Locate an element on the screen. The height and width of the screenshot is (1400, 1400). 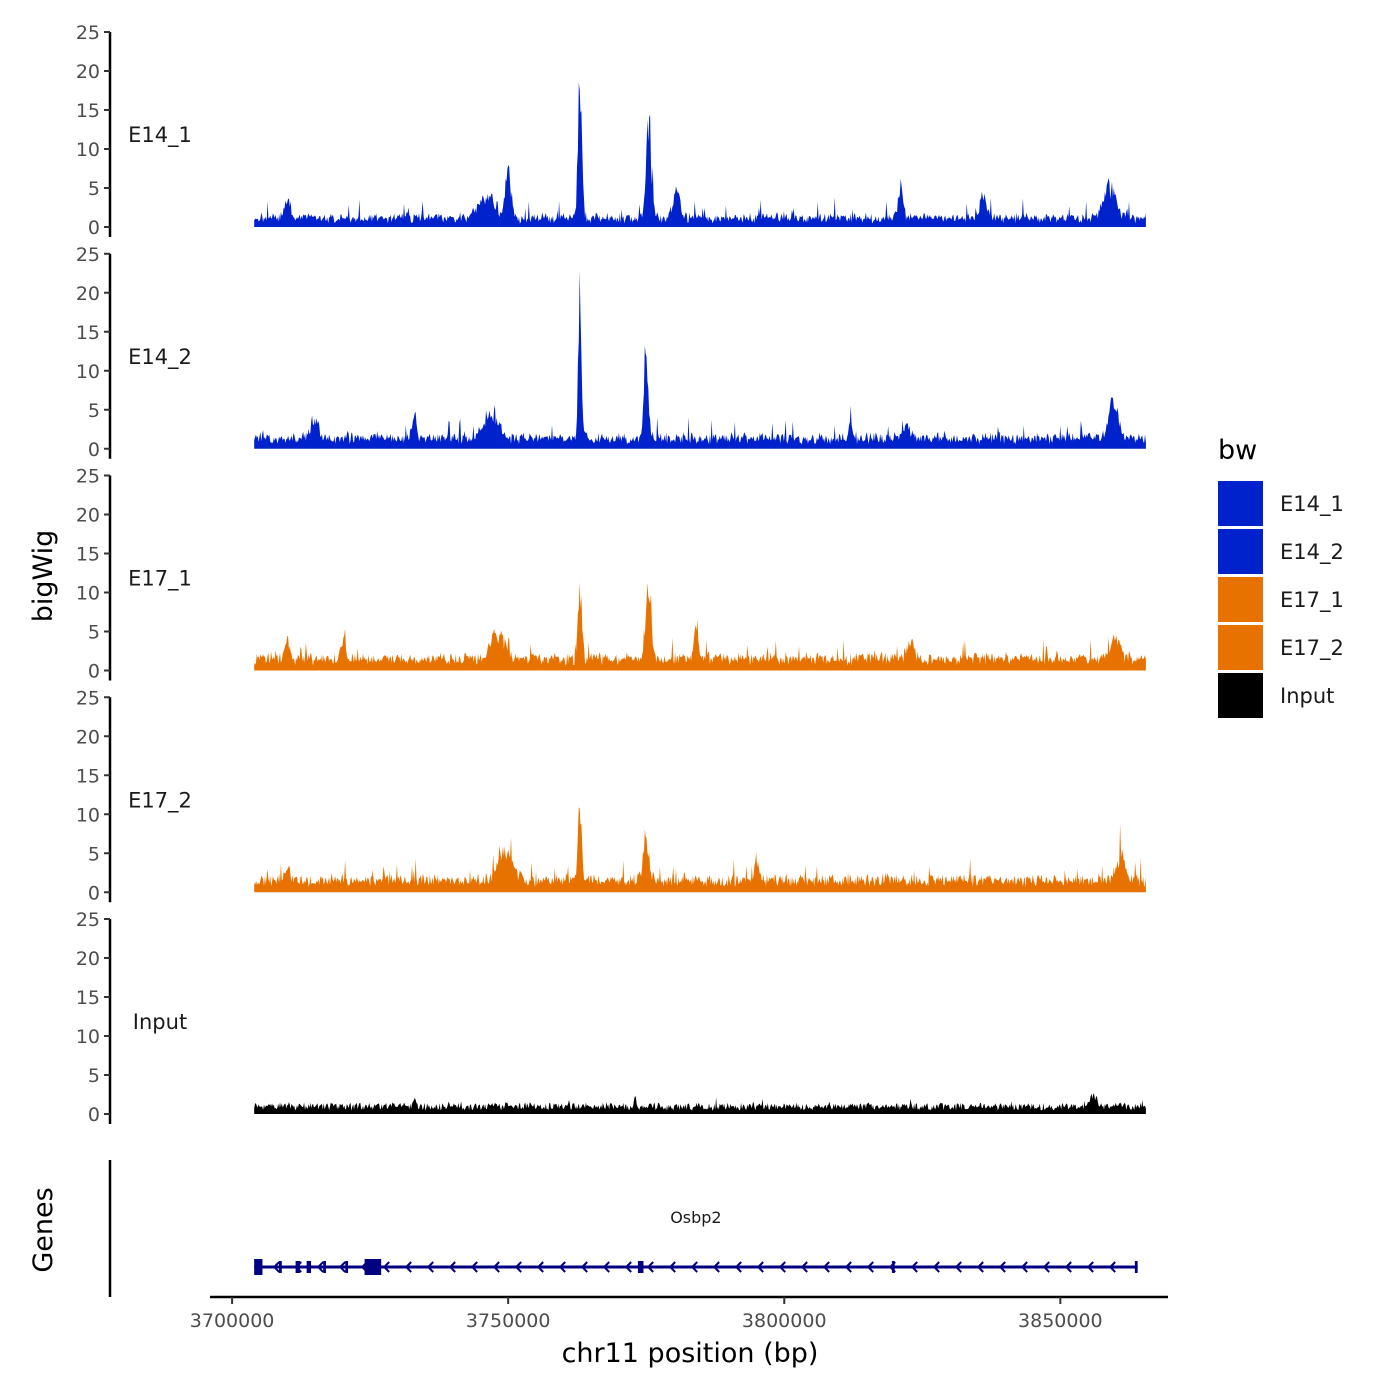
track-label: E17_2 is located at coordinates (160, 800).